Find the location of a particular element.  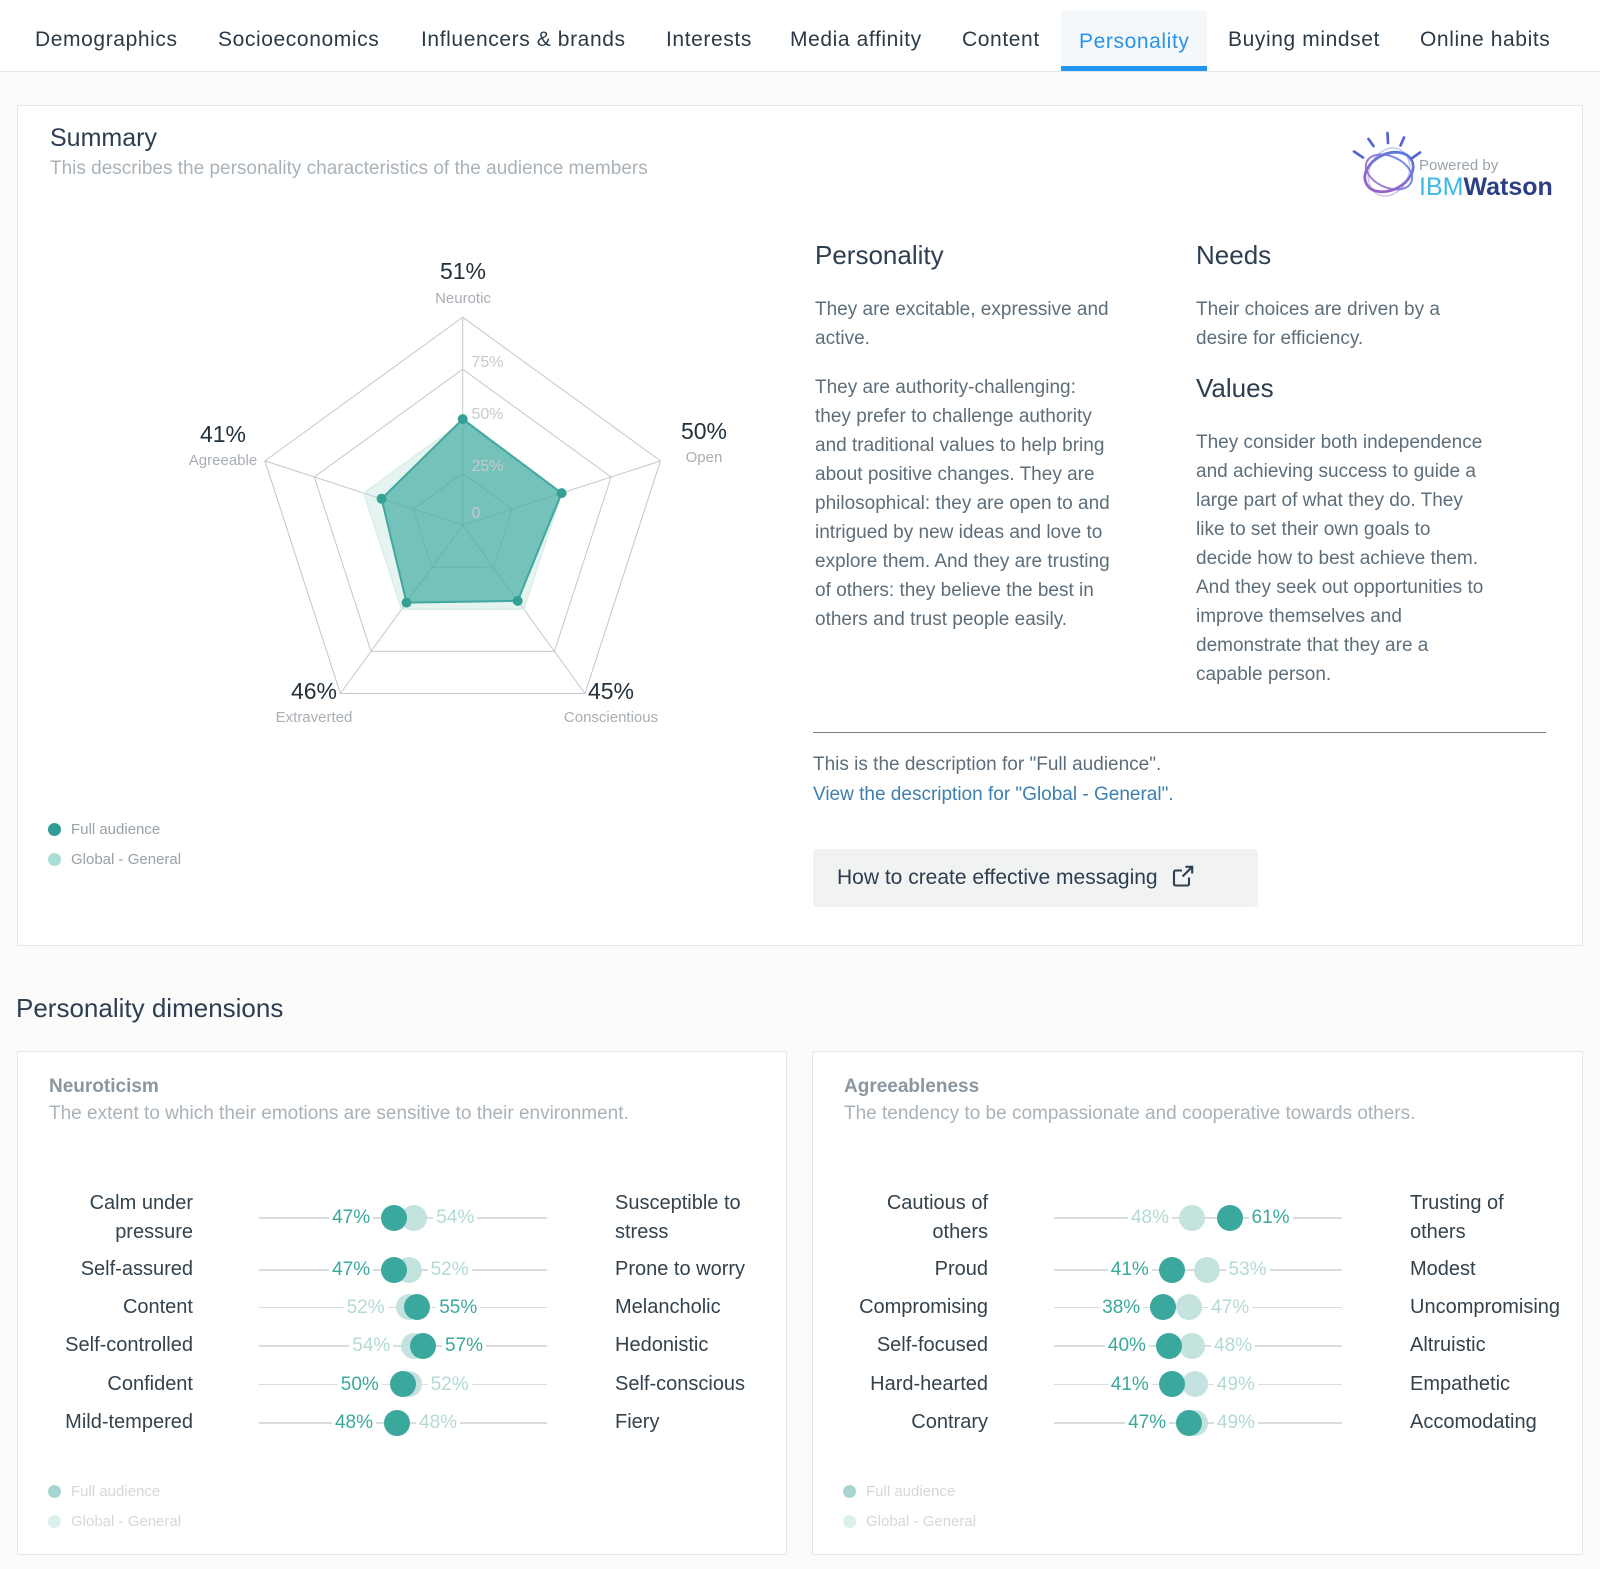

svg-text: 50% is located at coordinates (488, 414).